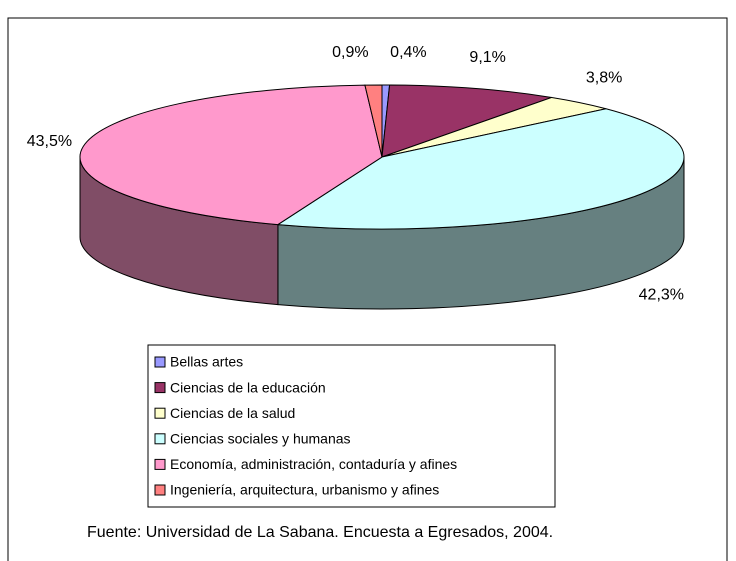 The image size is (736, 561). Describe the element at coordinates (350, 52) in the screenshot. I see `data-label: 0,9%` at that location.